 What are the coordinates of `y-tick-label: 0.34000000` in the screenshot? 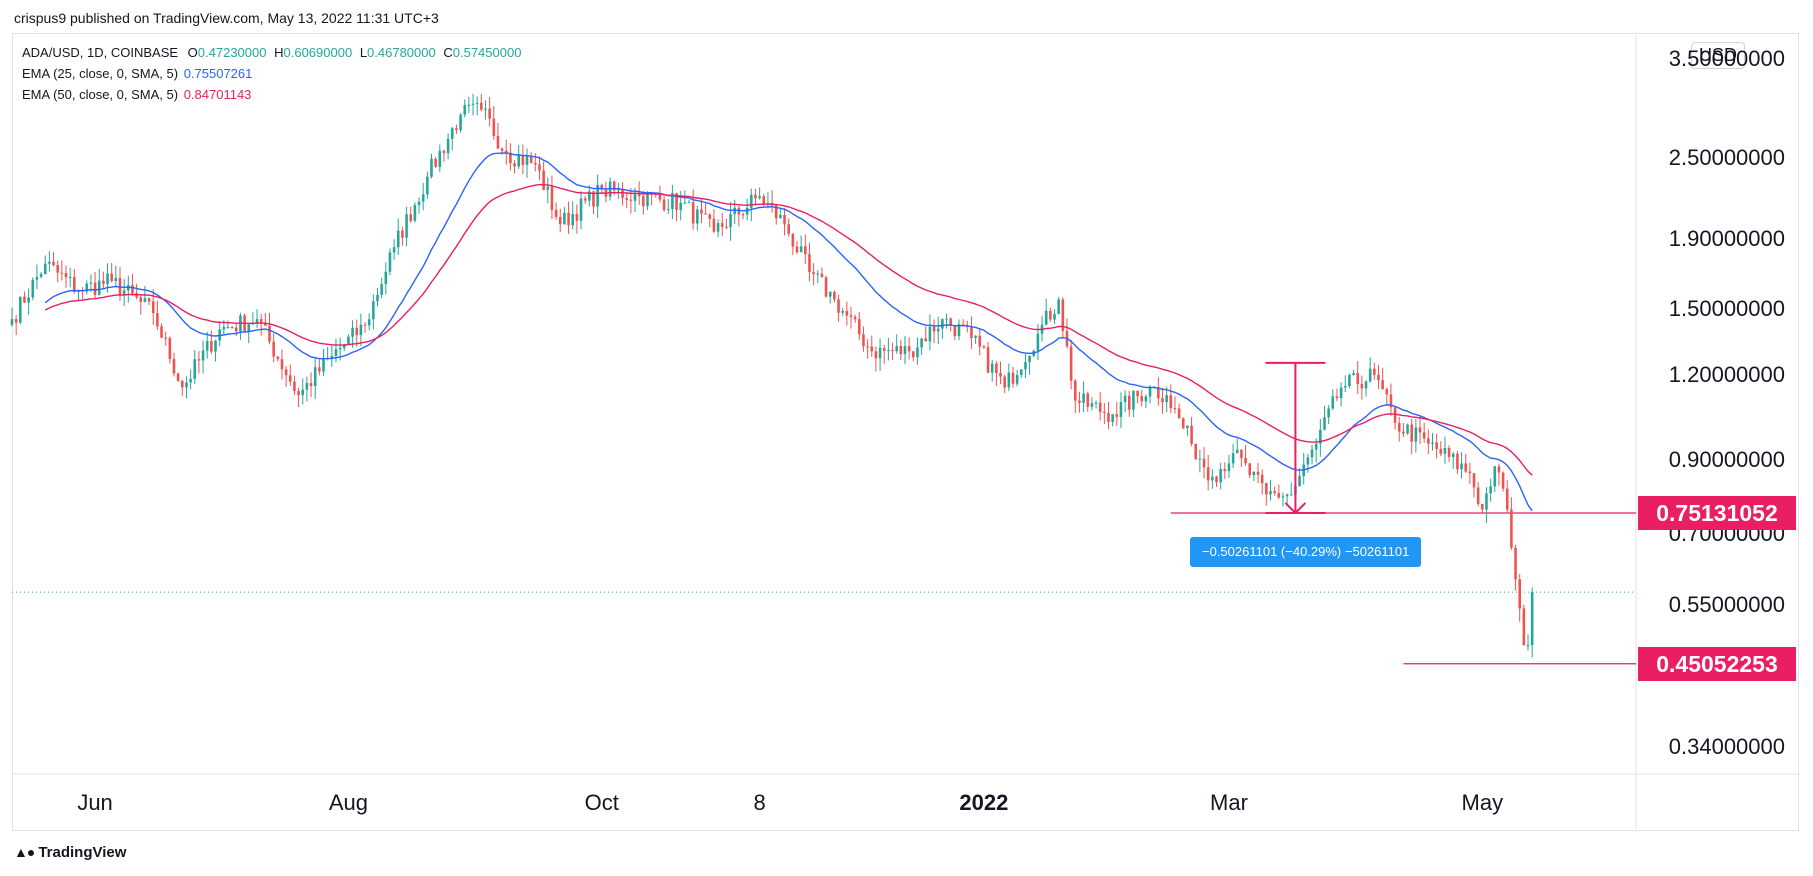 It's located at (1726, 746).